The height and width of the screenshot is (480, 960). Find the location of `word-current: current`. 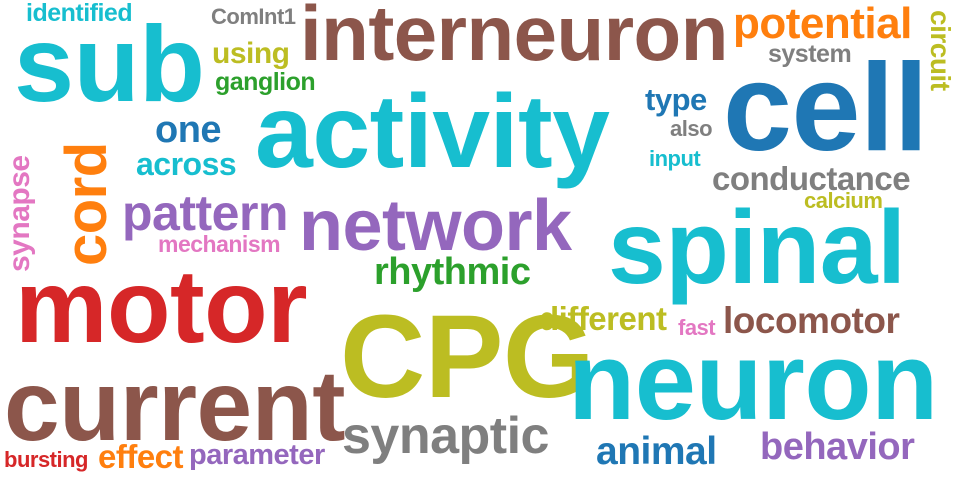

word-current: current is located at coordinates (175, 406).